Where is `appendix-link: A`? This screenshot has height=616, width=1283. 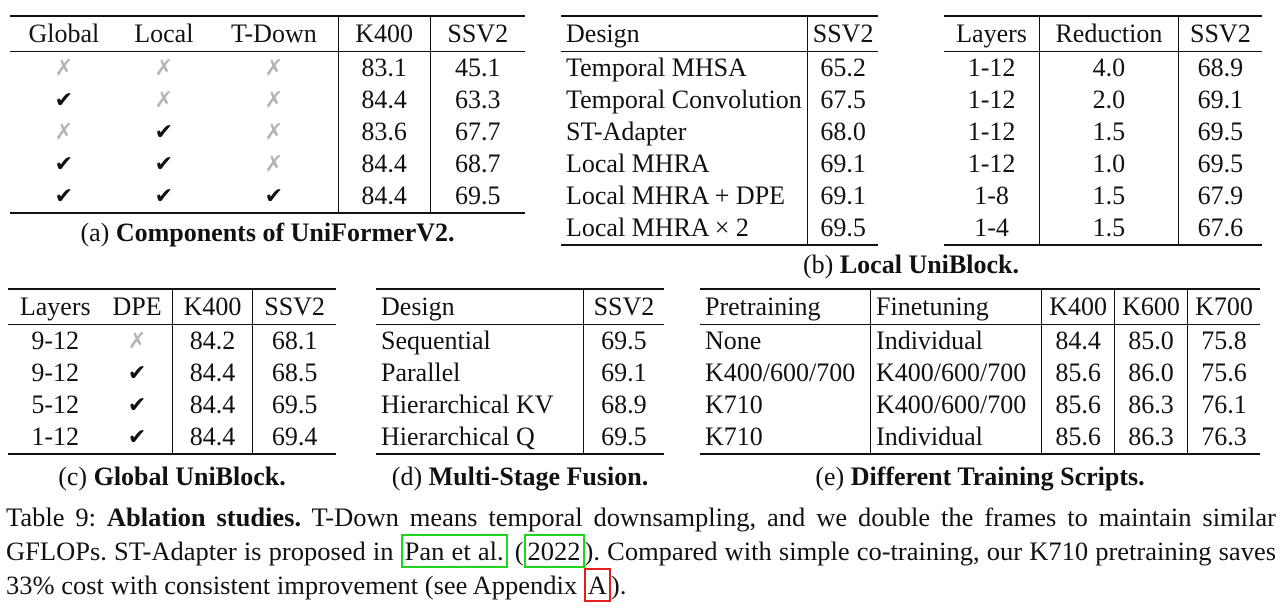
appendix-link: A is located at coordinates (597, 585).